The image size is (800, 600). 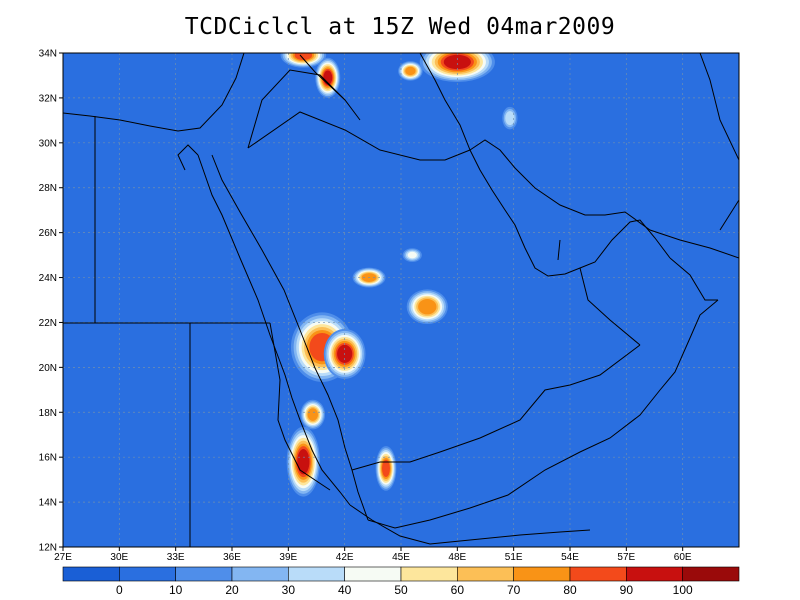 What do you see at coordinates (570, 590) in the screenshot?
I see `colorbar-label: 80` at bounding box center [570, 590].